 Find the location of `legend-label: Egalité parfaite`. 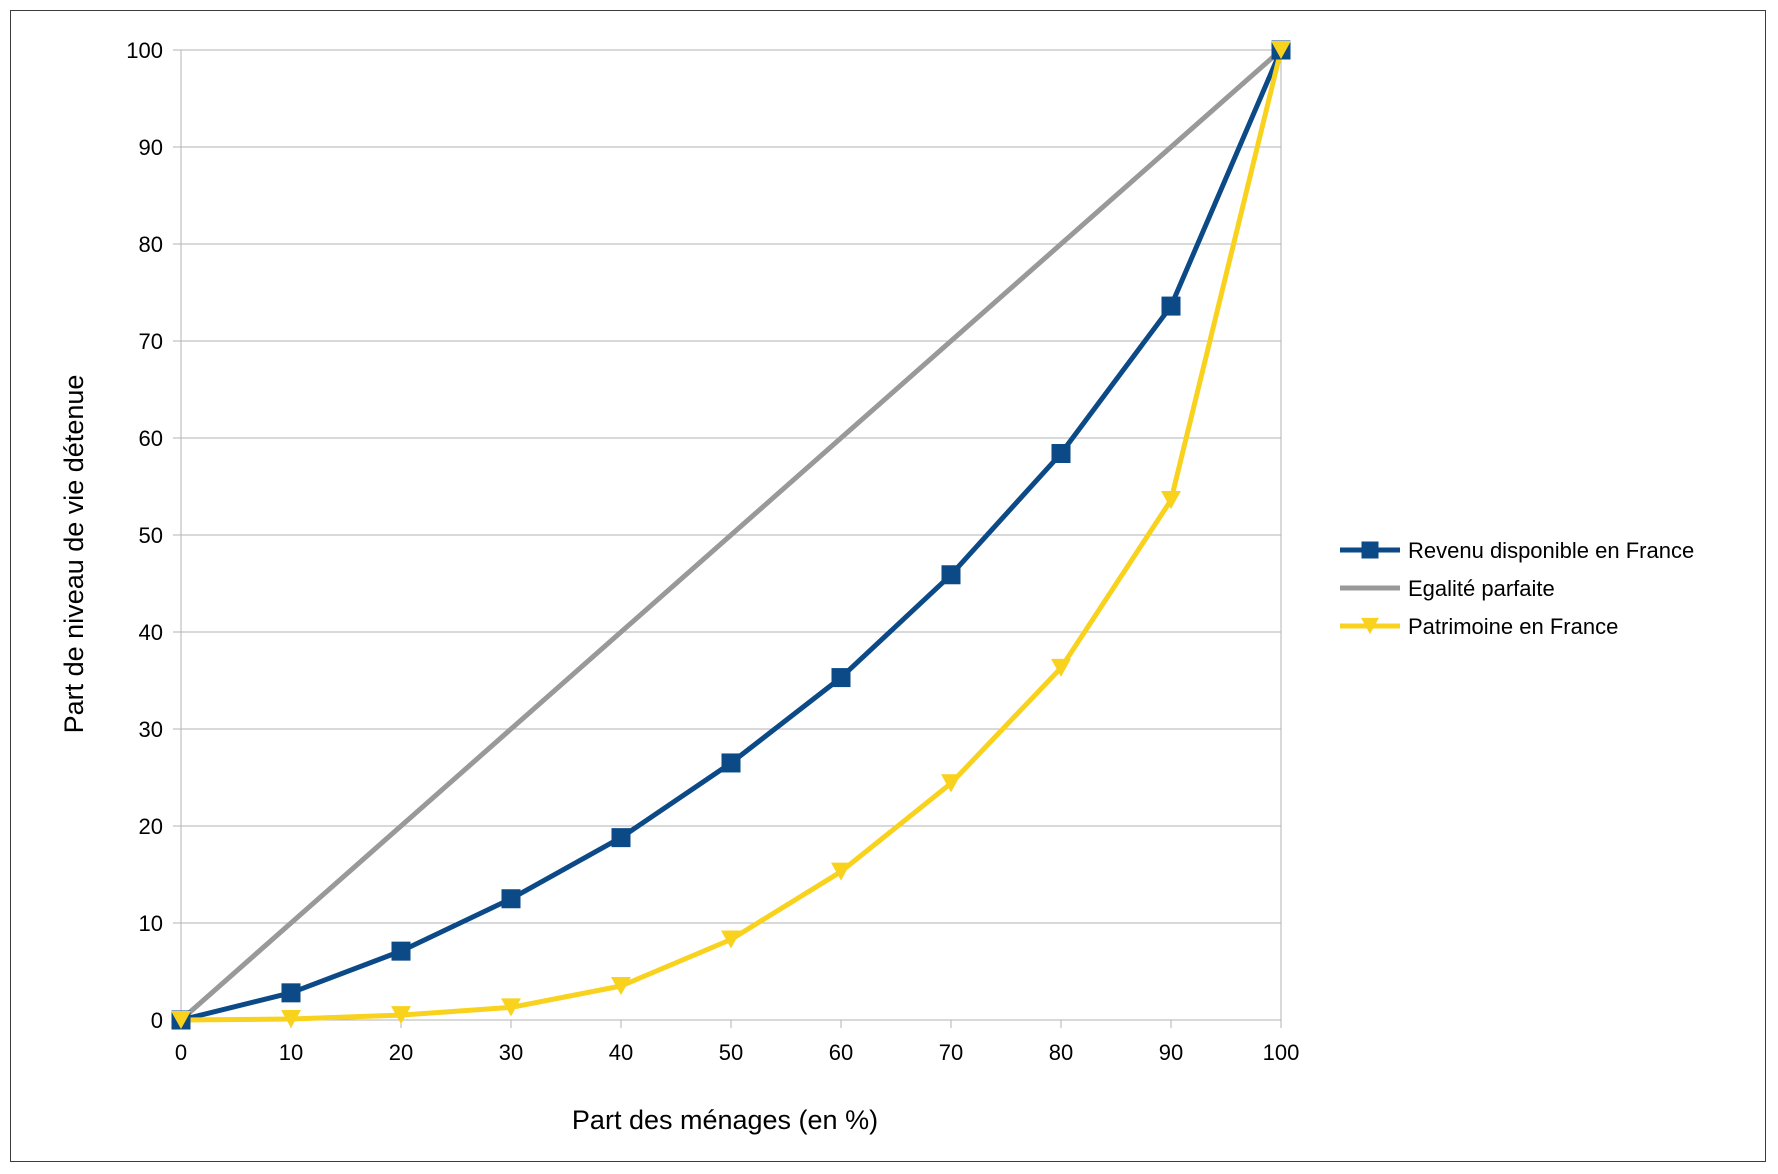

legend-label: Egalité parfaite is located at coordinates (1481, 588).